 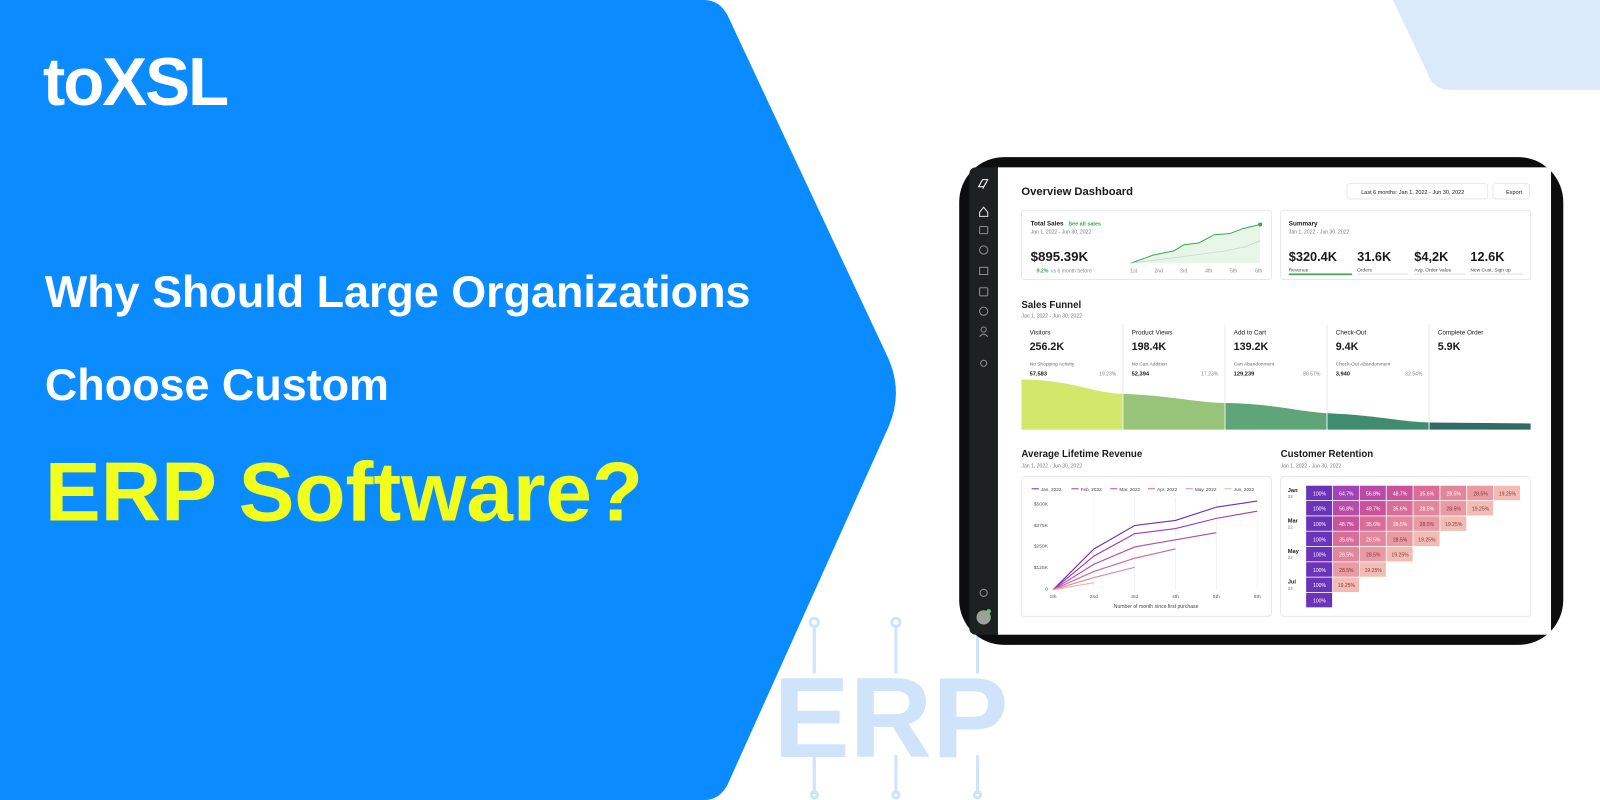 What do you see at coordinates (983, 388) in the screenshot?
I see `sidebar-icons` at bounding box center [983, 388].